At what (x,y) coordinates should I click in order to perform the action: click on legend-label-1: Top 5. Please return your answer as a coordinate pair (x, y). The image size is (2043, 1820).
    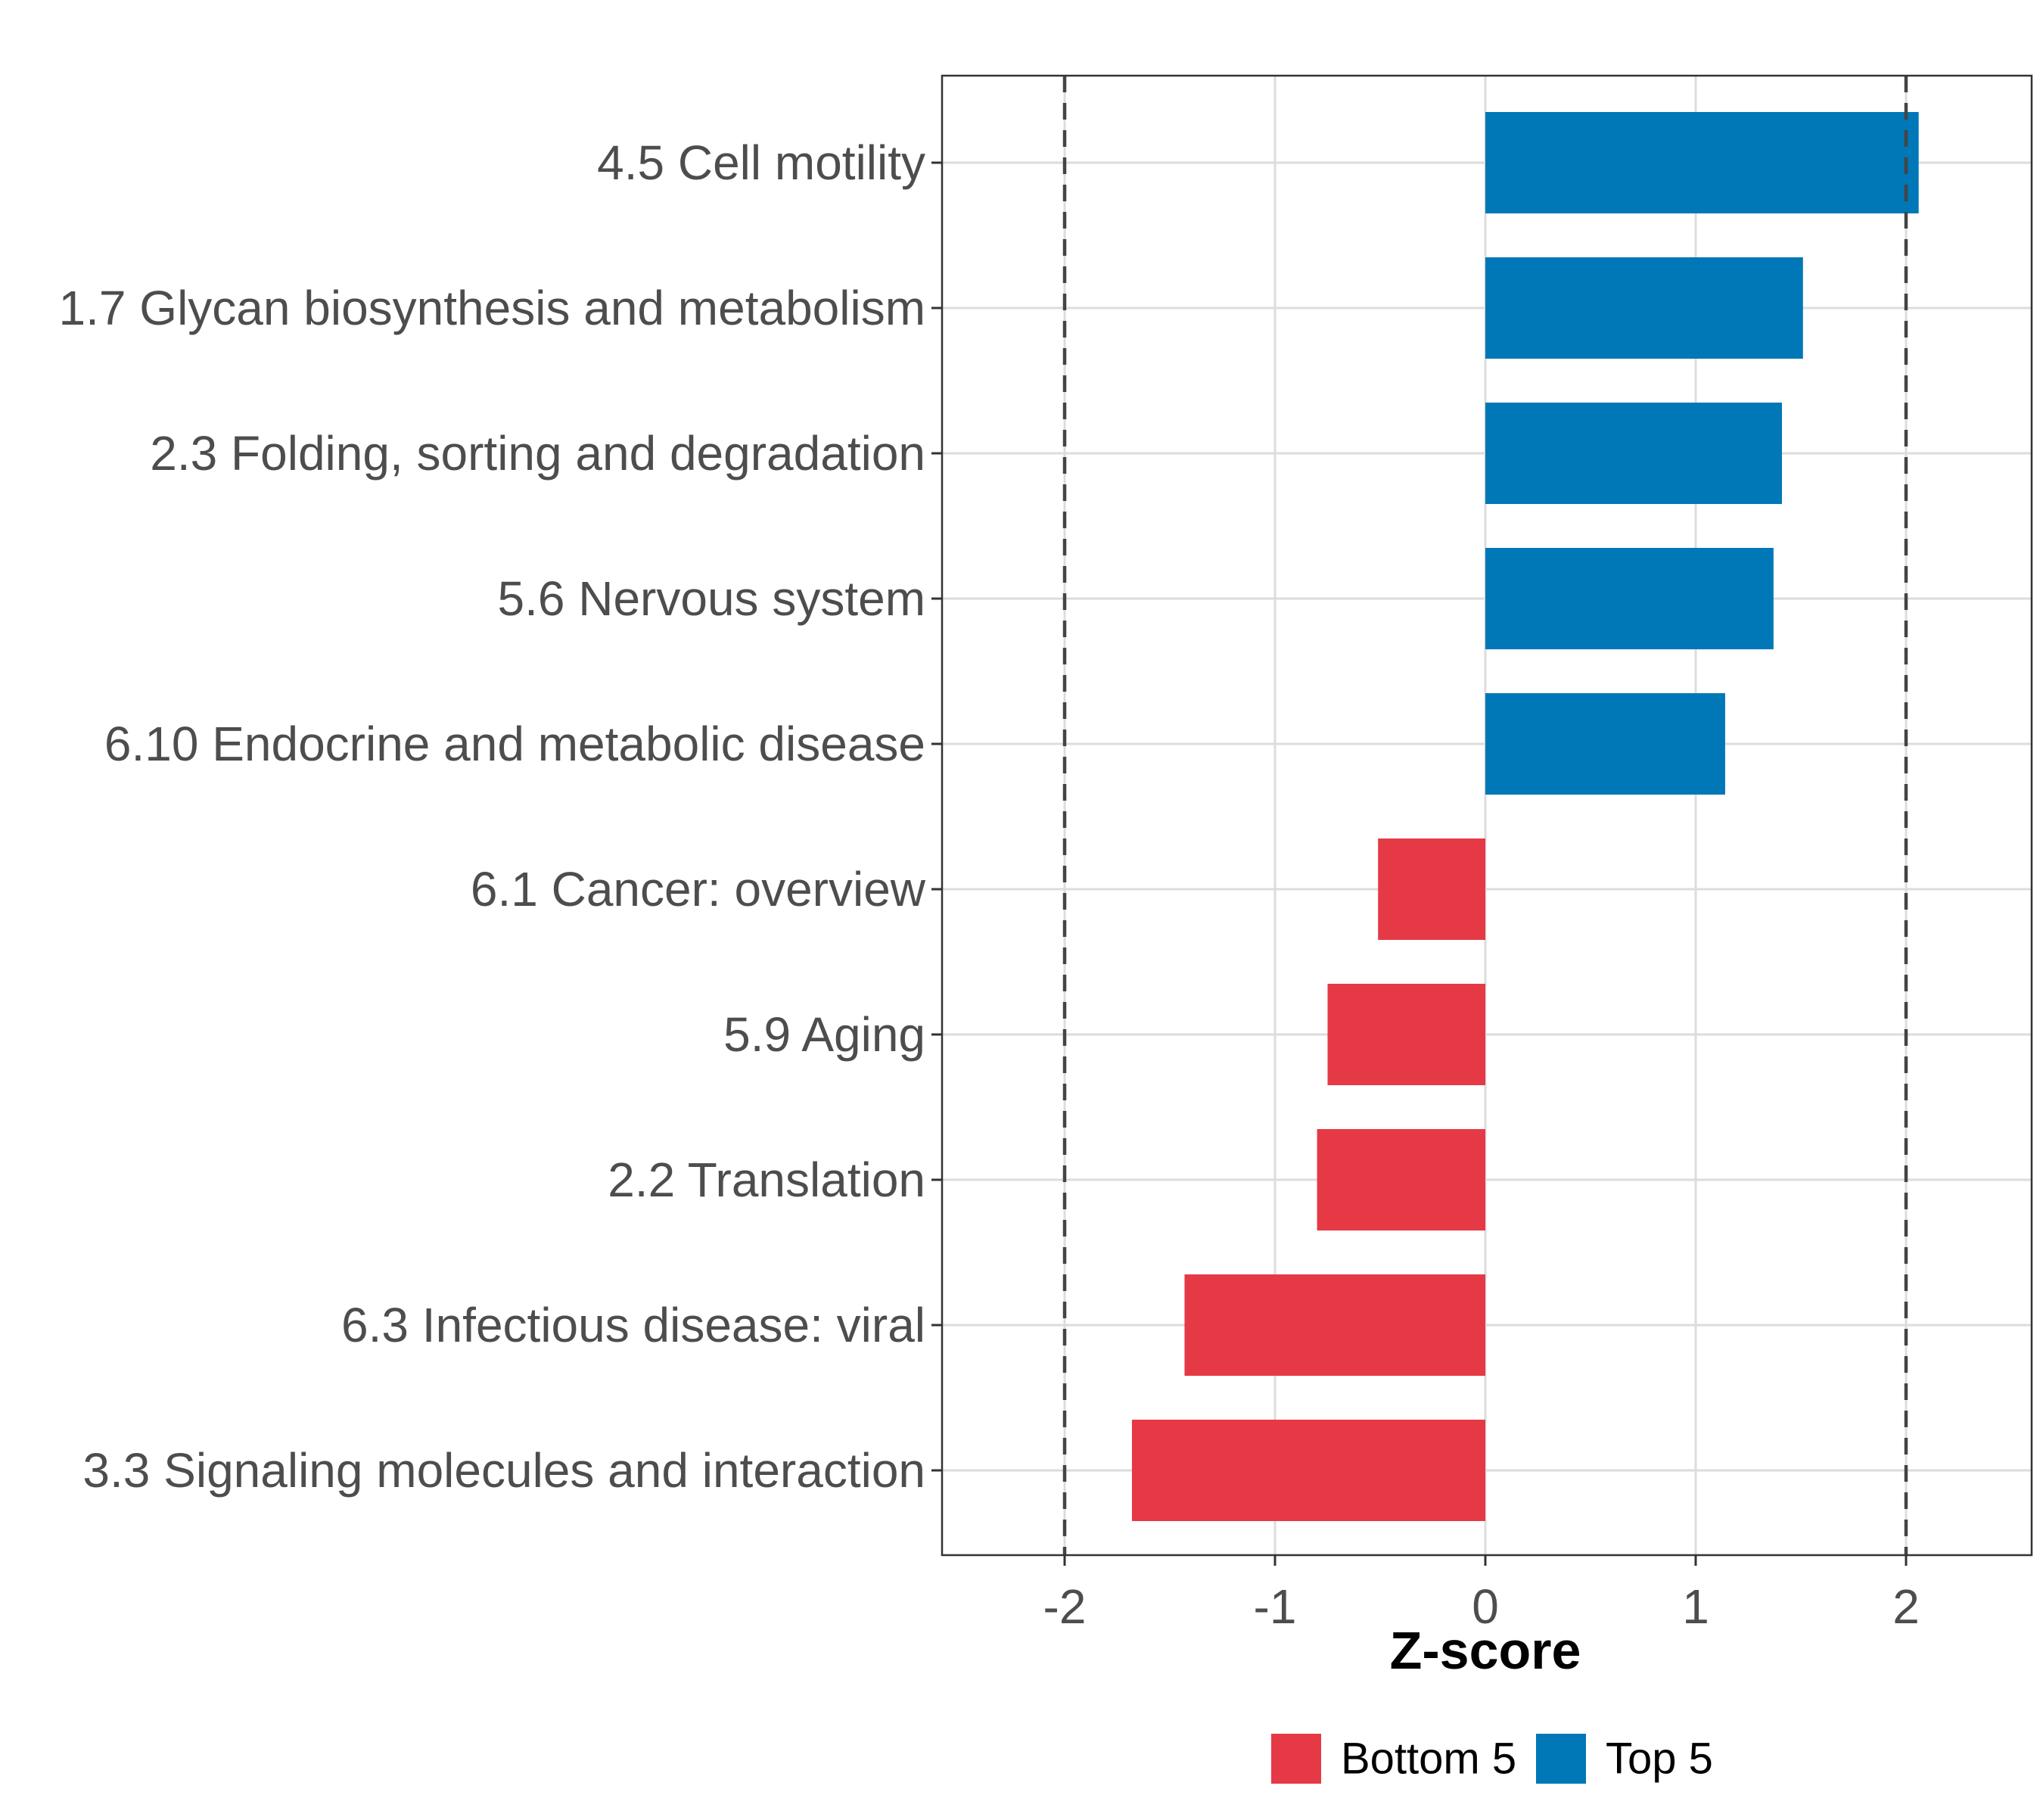
    Looking at the image, I should click on (1660, 1759).